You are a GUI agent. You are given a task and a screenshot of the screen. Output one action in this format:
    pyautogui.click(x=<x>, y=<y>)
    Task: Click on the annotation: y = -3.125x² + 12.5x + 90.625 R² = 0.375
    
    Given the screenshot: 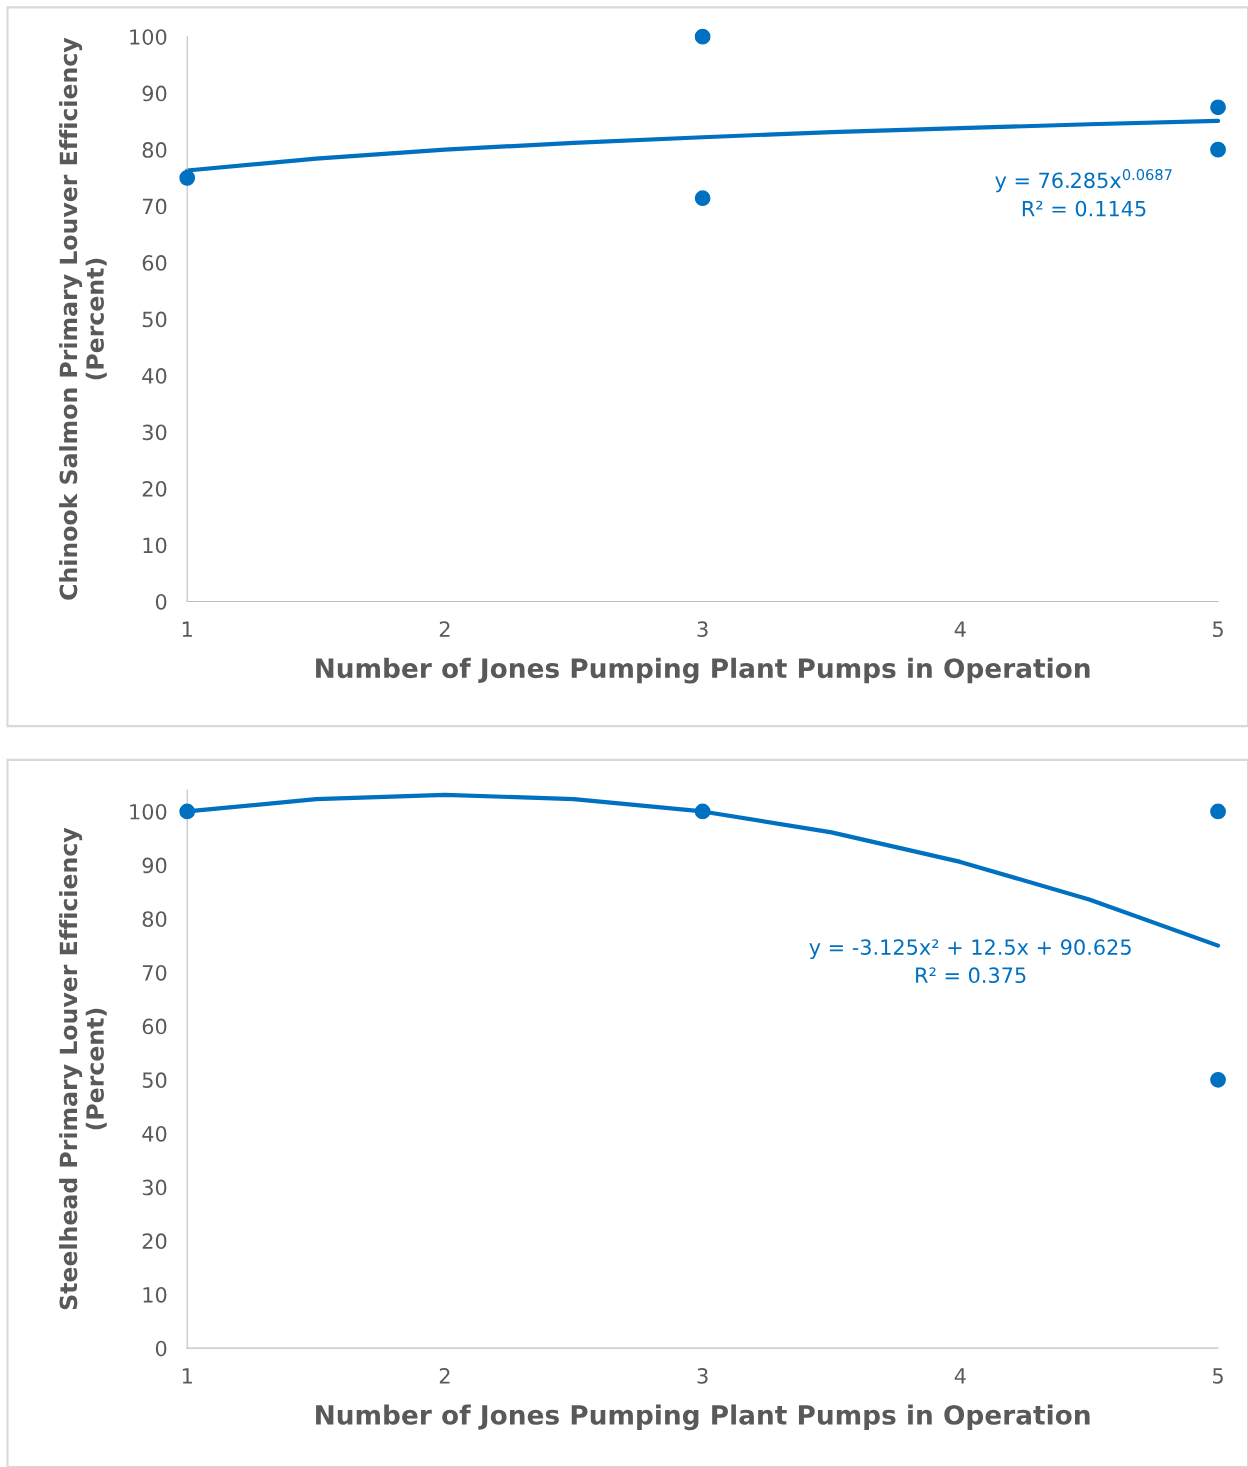 What is the action you would take?
    pyautogui.click(x=970, y=961)
    